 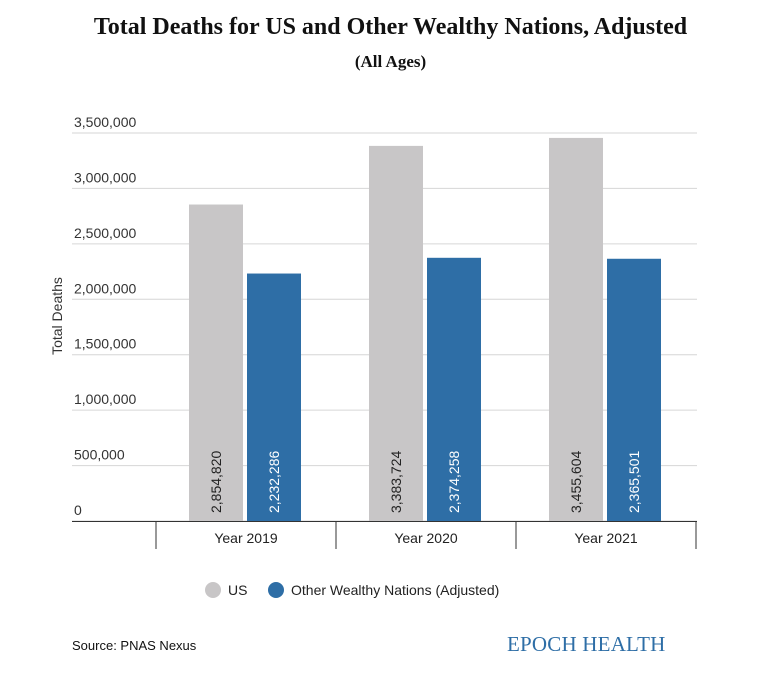 What do you see at coordinates (395, 590) in the screenshot?
I see `legend-label: Other Wealthy Nations (Adjusted)` at bounding box center [395, 590].